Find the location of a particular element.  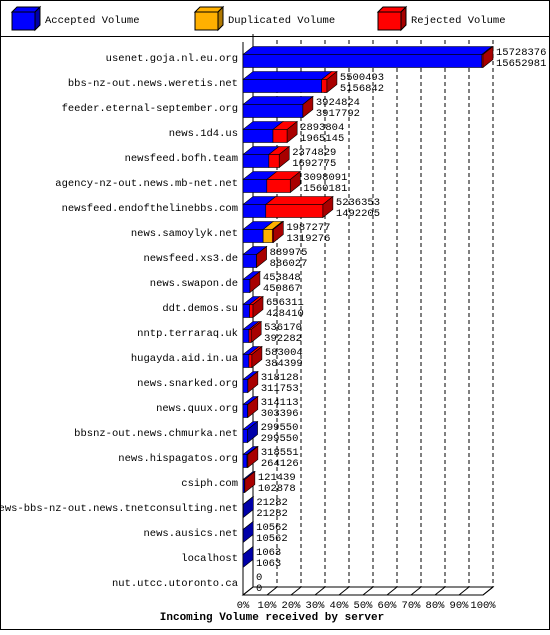

y-tick-label: feeder.eternal-september.org is located at coordinates (150, 109).